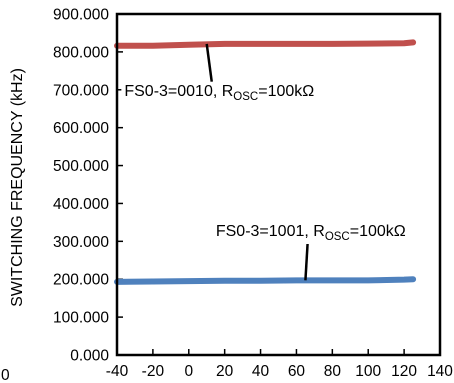  Describe the element at coordinates (270, 231) in the screenshot. I see `annotation-main: FS0-3=1001, R` at that location.